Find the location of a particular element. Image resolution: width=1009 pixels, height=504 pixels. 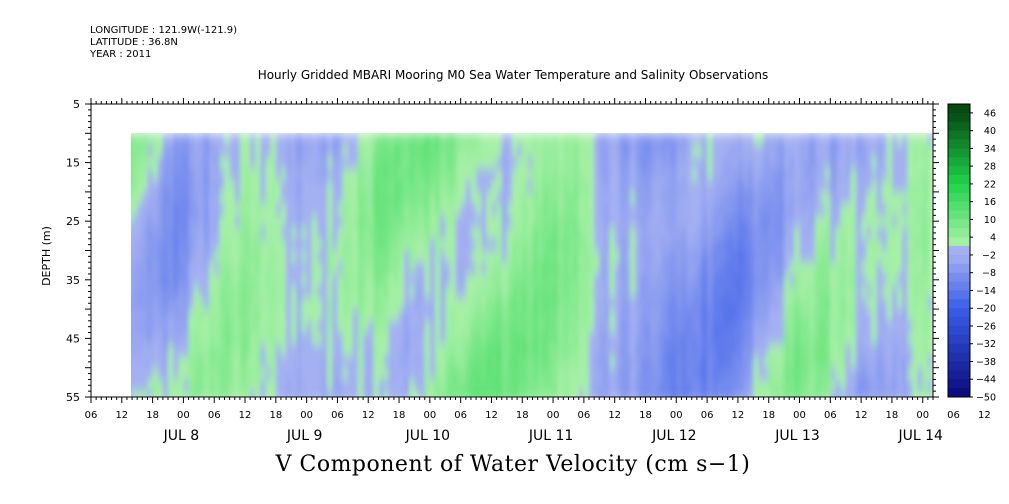

x-tick-label: 06 is located at coordinates (91, 415).